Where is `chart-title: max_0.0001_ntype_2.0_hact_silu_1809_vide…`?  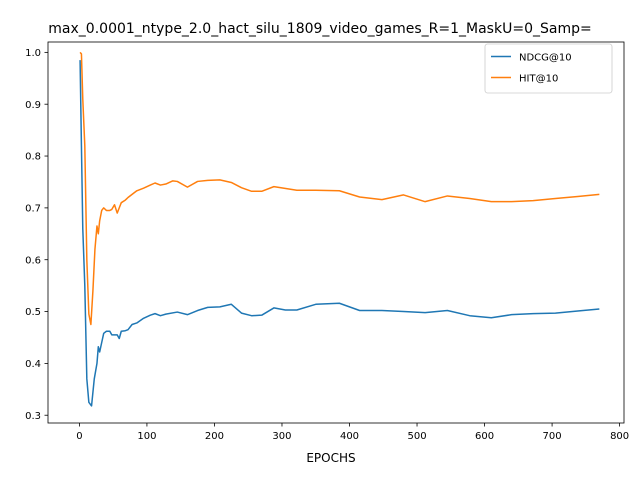
chart-title: max_0.0001_ntype_2.0_hact_silu_1809_vide… is located at coordinates (319, 29).